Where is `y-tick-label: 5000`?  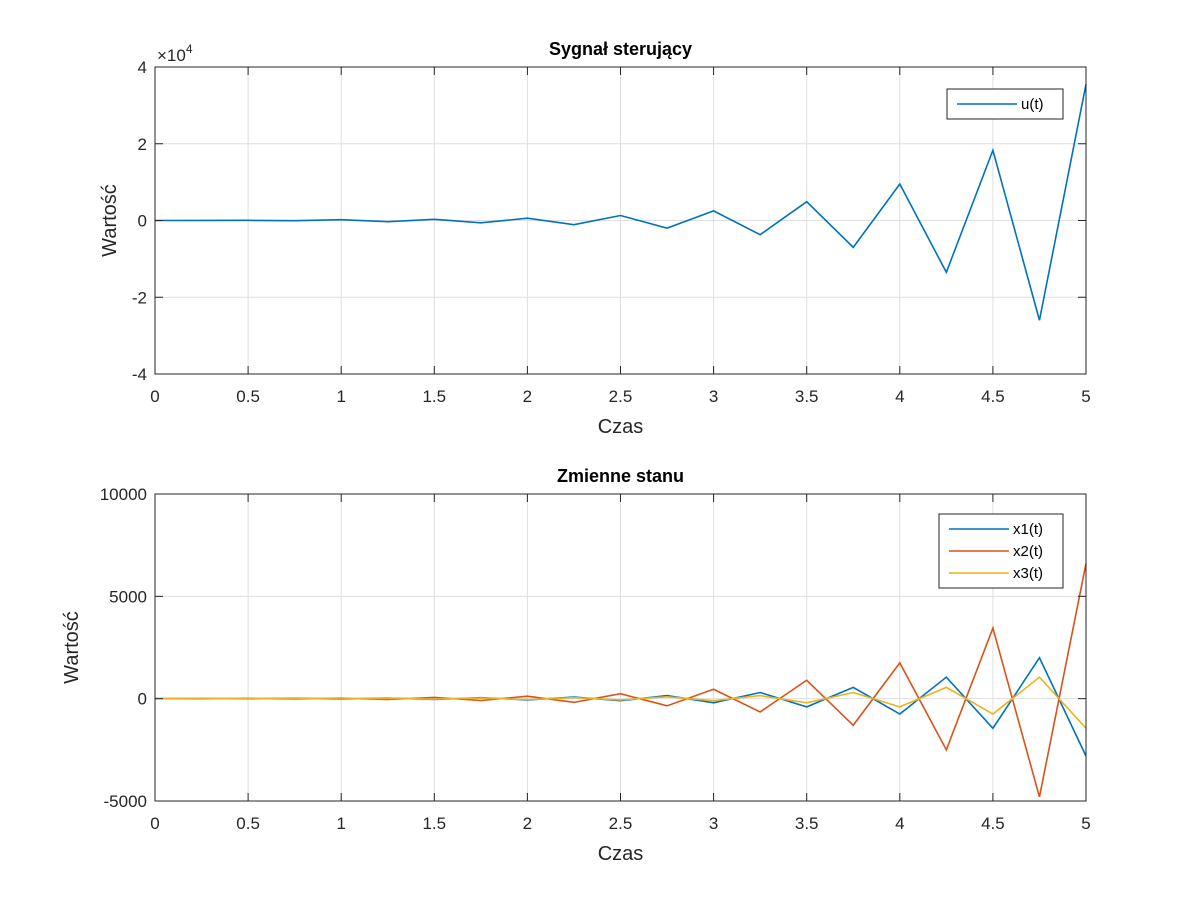 y-tick-label: 5000 is located at coordinates (128, 596).